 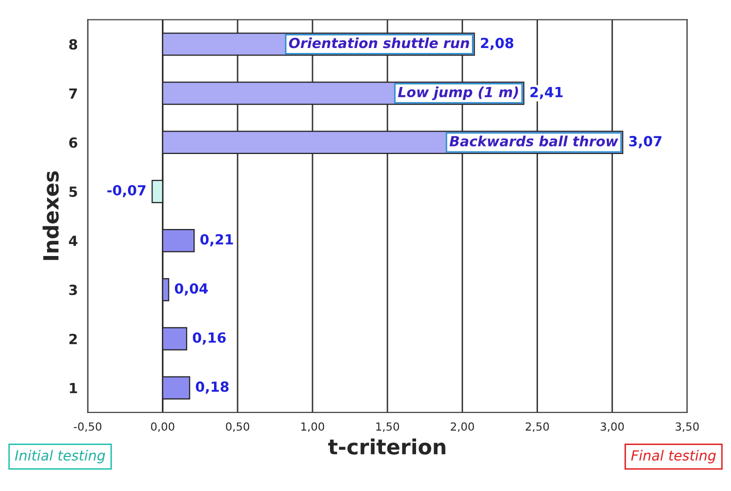 What do you see at coordinates (238, 427) in the screenshot?
I see `x-tick-label: 0,50` at bounding box center [238, 427].